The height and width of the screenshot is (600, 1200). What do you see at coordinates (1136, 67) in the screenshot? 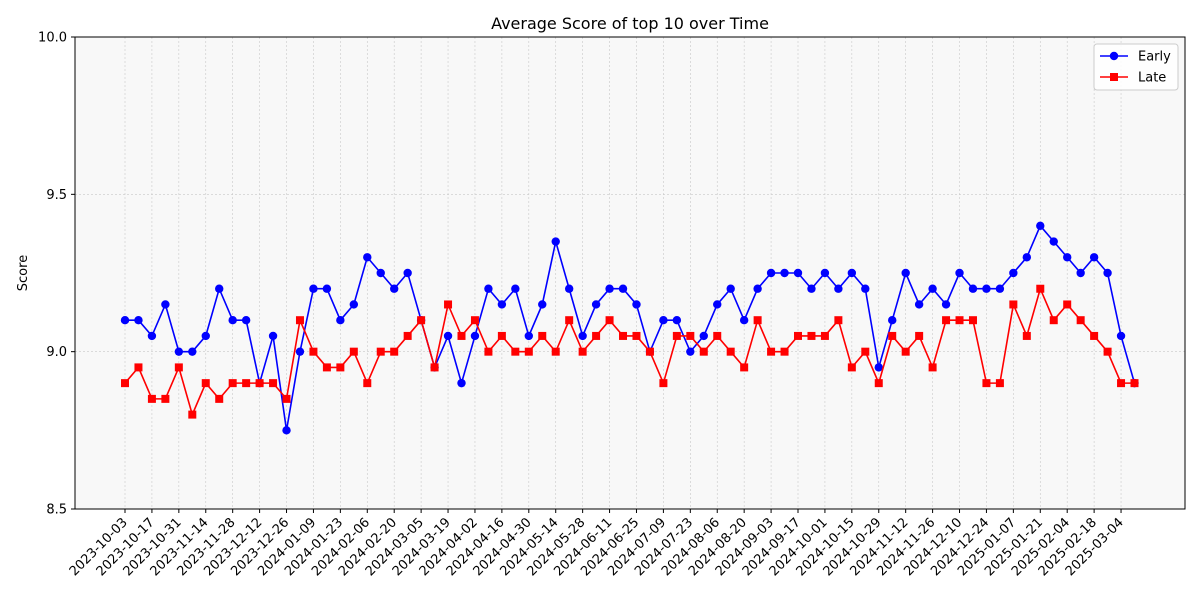
I see `legend: Early Late` at bounding box center [1136, 67].